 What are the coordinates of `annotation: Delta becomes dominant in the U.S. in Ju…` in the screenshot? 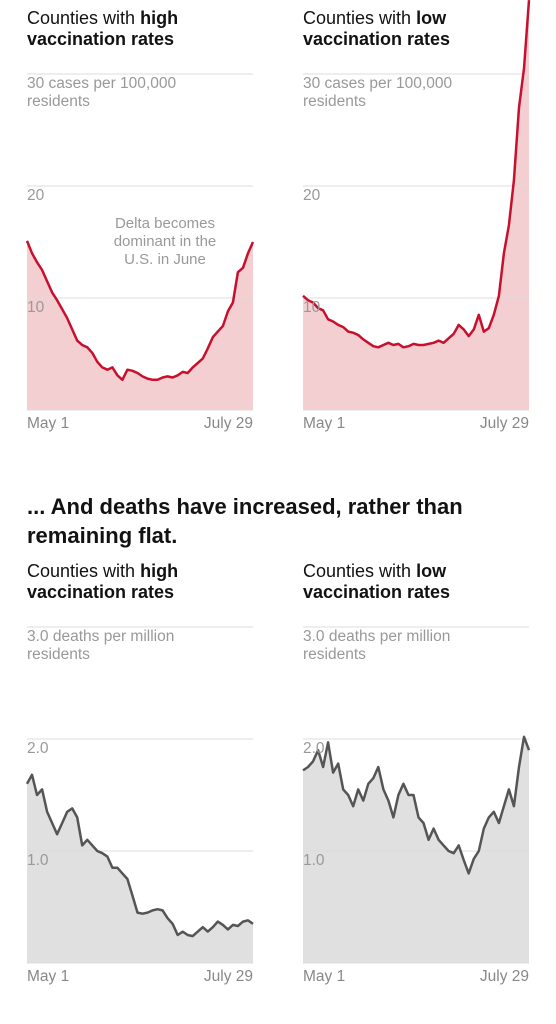 It's located at (165, 241).